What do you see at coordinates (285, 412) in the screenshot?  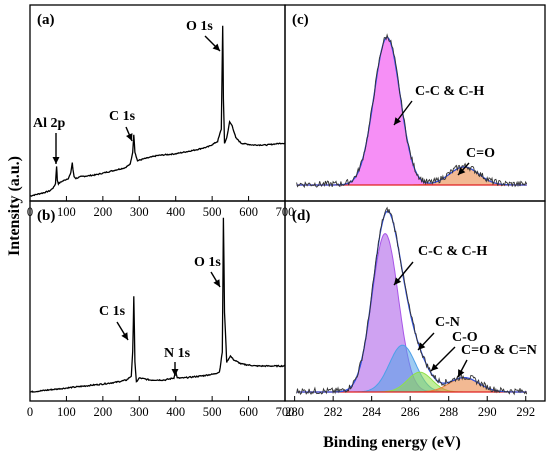 I see `panel-b-xtick-label: 700` at bounding box center [285, 412].